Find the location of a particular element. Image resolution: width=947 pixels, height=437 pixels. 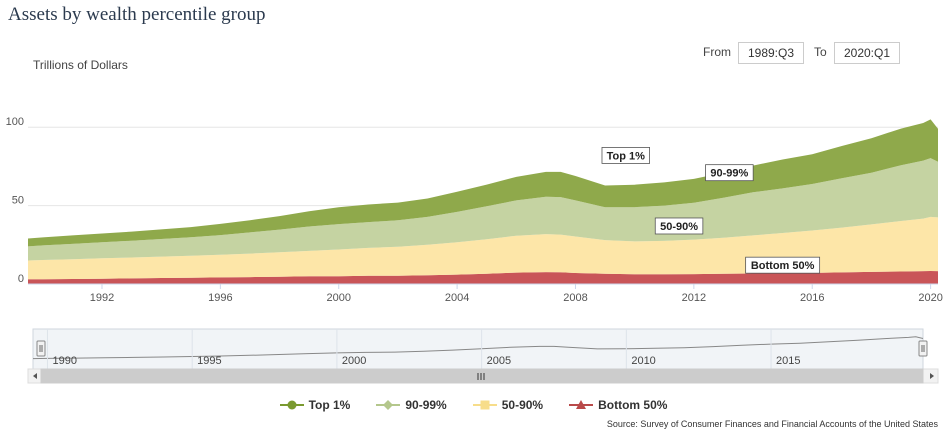

x-tick-label: 1992 is located at coordinates (102, 298).